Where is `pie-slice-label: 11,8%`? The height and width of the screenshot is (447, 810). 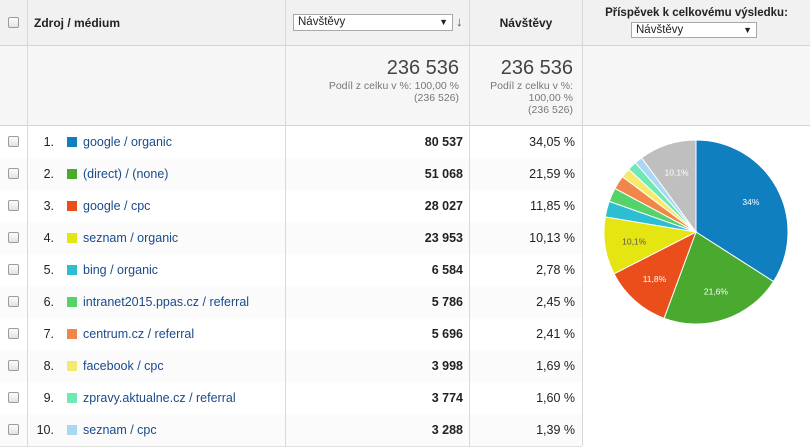
pie-slice-label: 11,8% is located at coordinates (655, 279).